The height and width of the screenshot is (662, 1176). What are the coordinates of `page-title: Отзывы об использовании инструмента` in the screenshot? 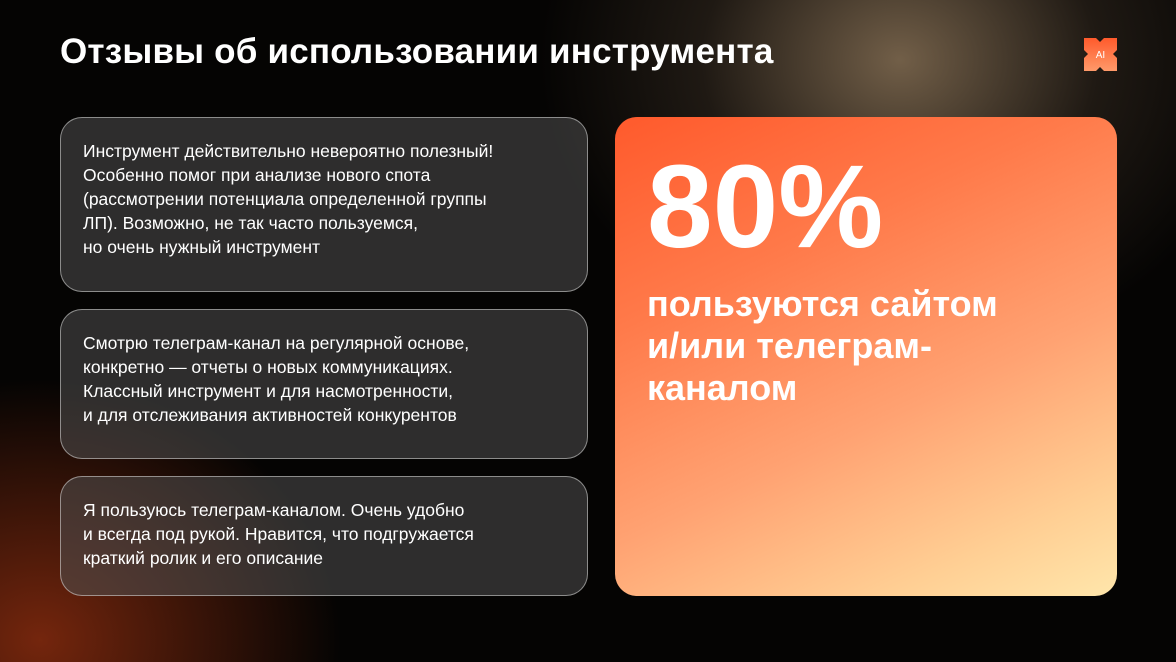 It's located at (417, 51).